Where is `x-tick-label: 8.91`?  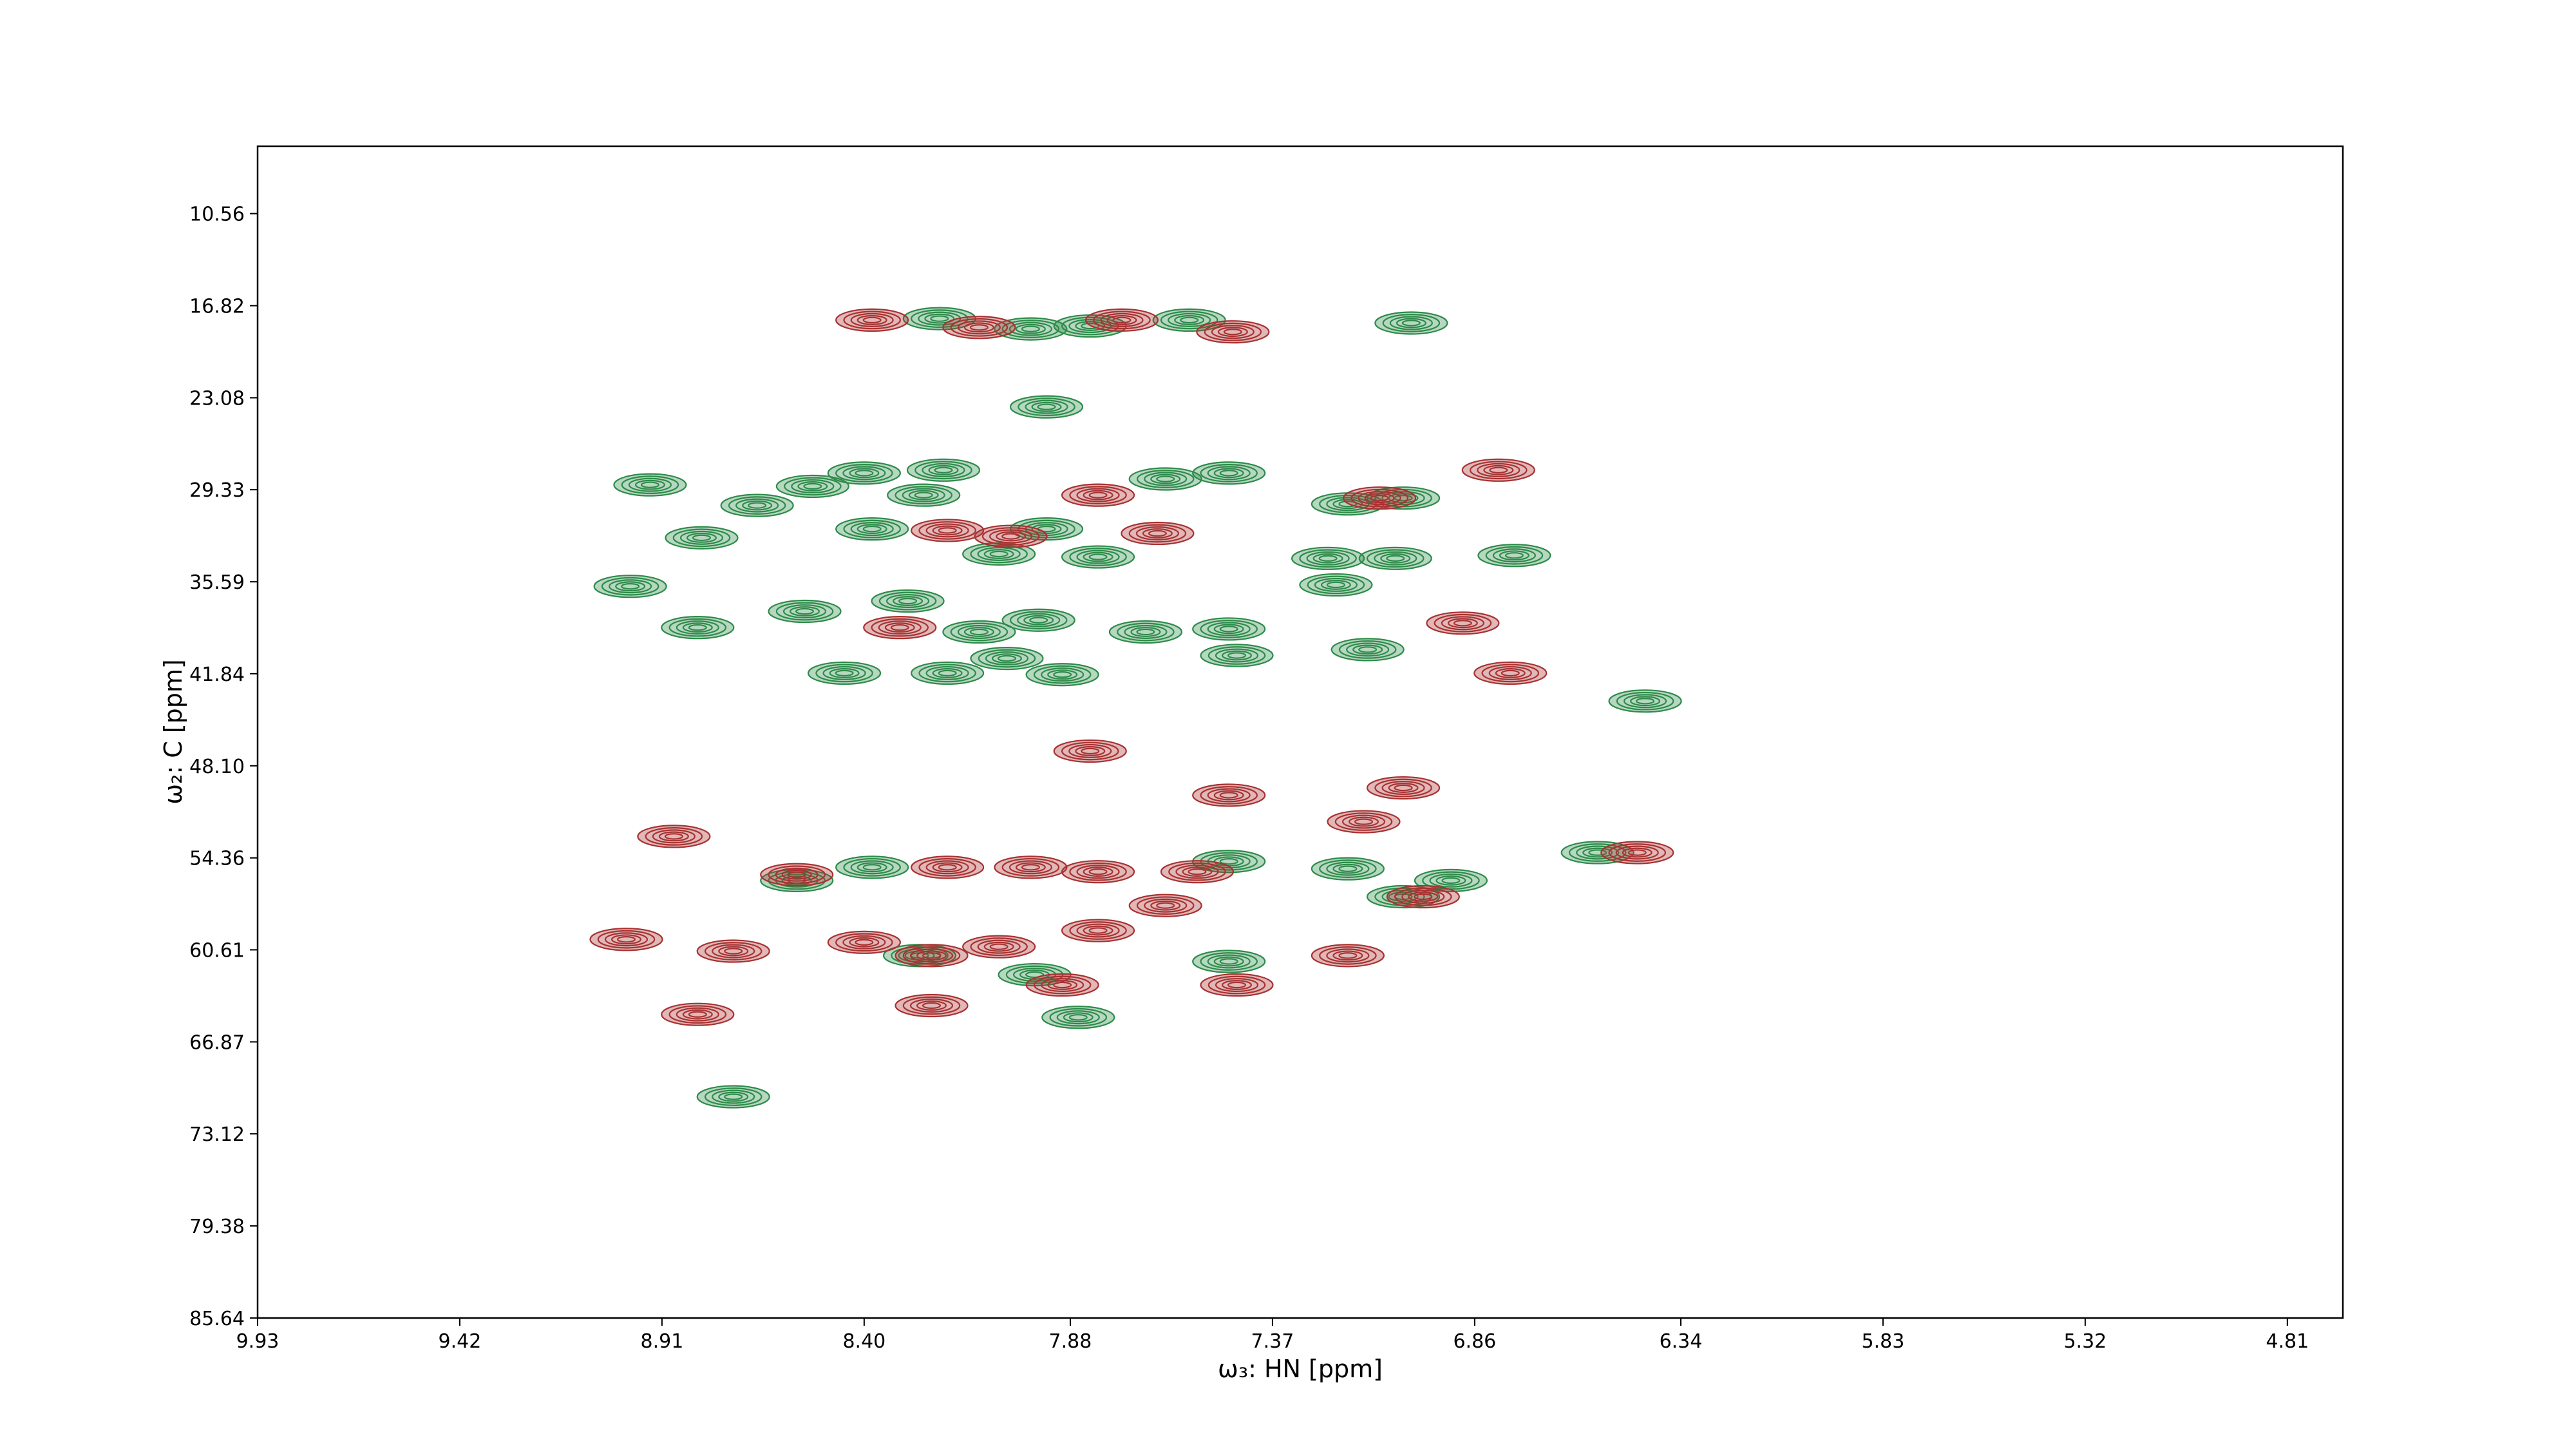 x-tick-label: 8.91 is located at coordinates (662, 1341).